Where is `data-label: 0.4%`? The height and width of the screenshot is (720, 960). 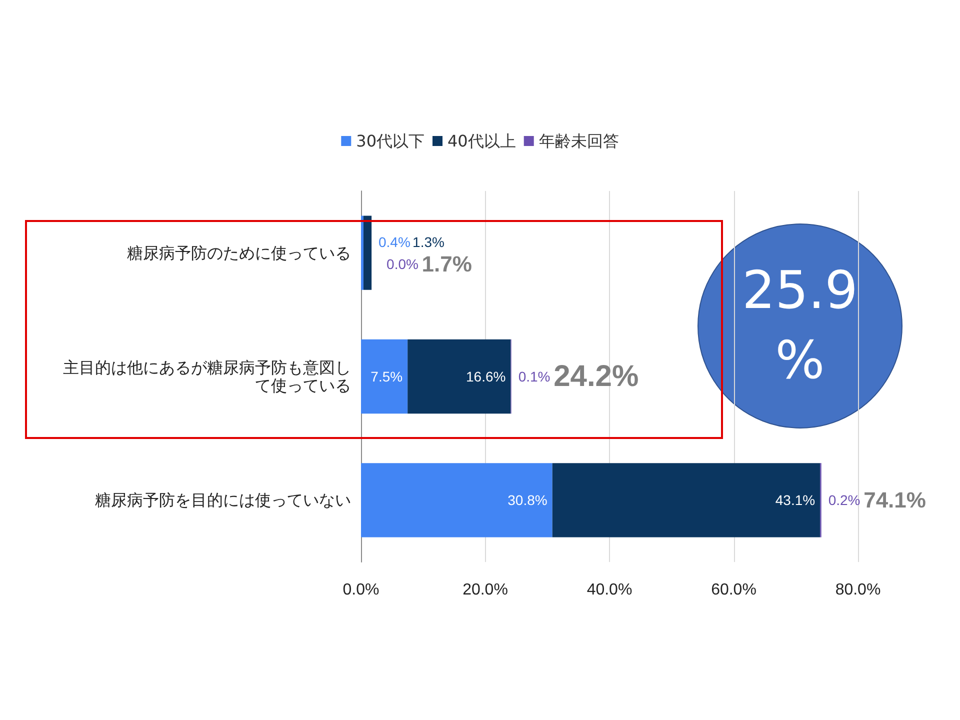
data-label: 0.4% is located at coordinates (394, 242).